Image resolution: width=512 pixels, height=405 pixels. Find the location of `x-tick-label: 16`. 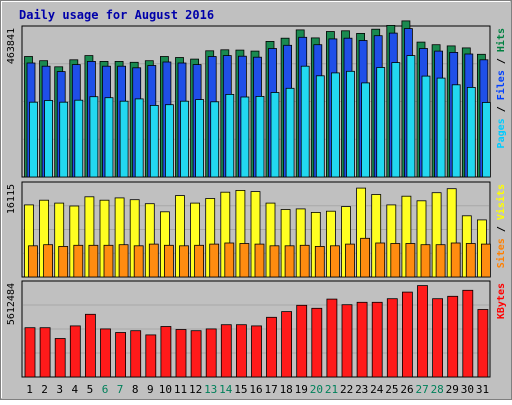

x-tick-label: 16 is located at coordinates (255, 389).